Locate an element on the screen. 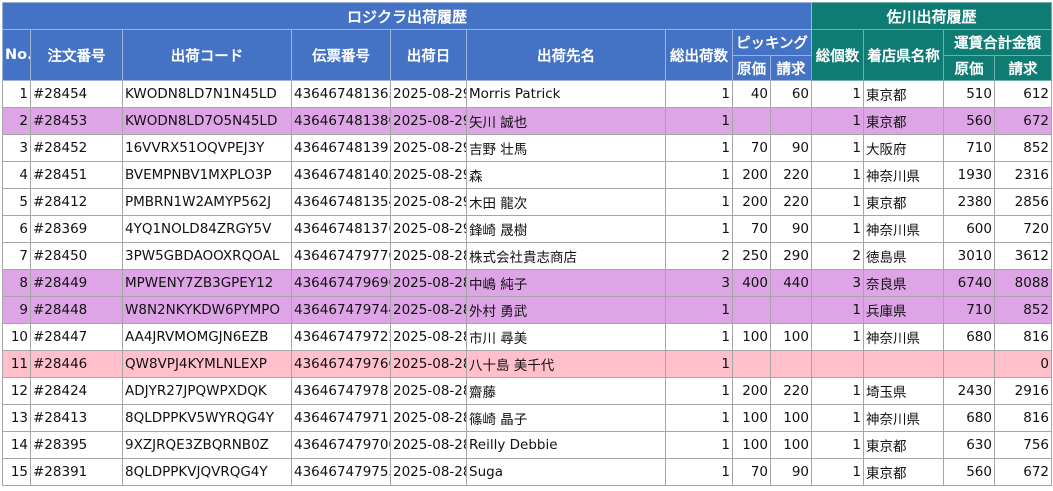 This screenshot has height=491, width=1053. cell-destination: 木田 龍次 is located at coordinates (566, 202).